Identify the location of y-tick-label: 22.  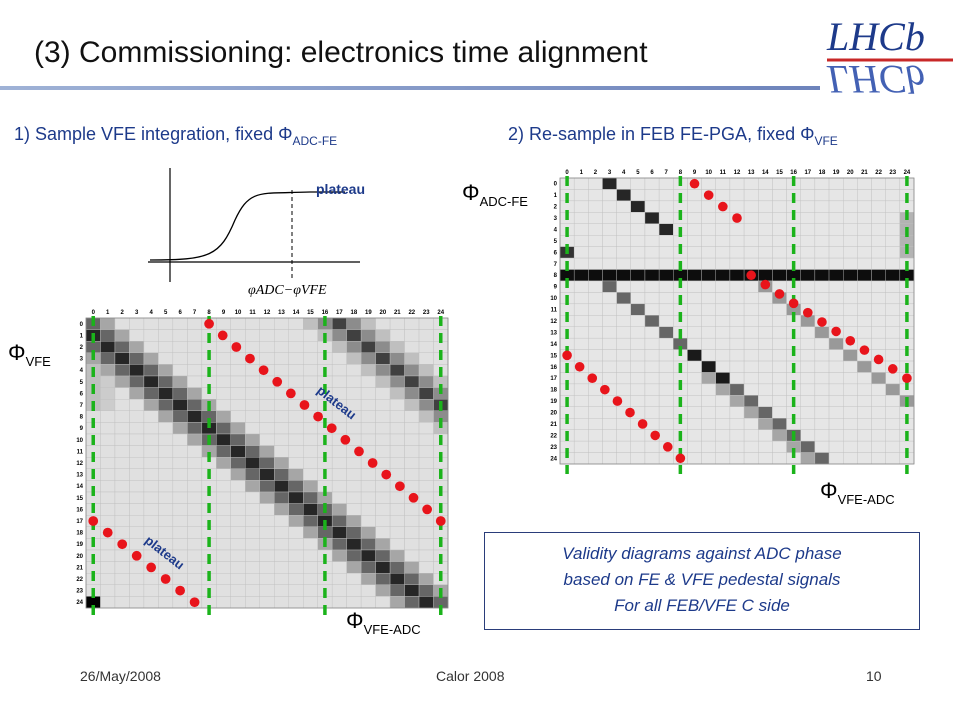
(79, 580).